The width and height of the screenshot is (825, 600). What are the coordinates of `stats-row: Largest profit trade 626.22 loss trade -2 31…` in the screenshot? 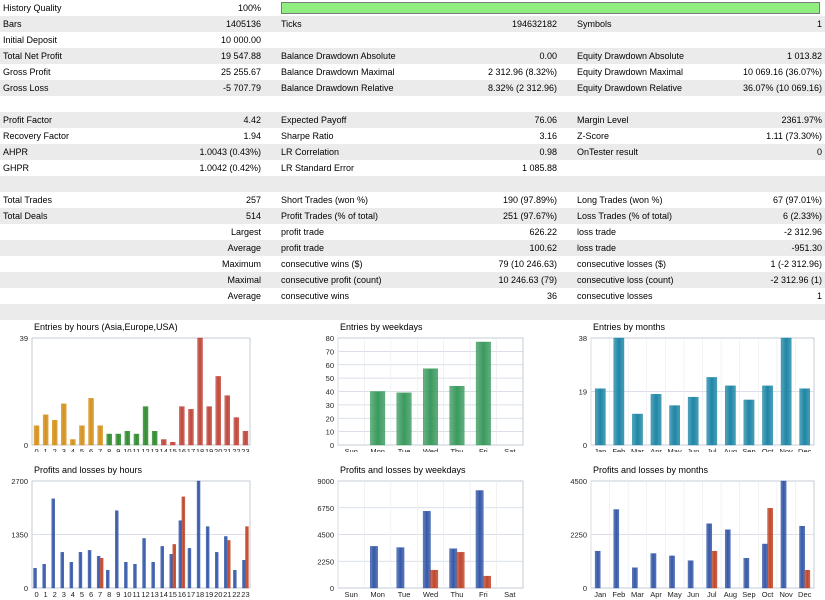 It's located at (412, 232).